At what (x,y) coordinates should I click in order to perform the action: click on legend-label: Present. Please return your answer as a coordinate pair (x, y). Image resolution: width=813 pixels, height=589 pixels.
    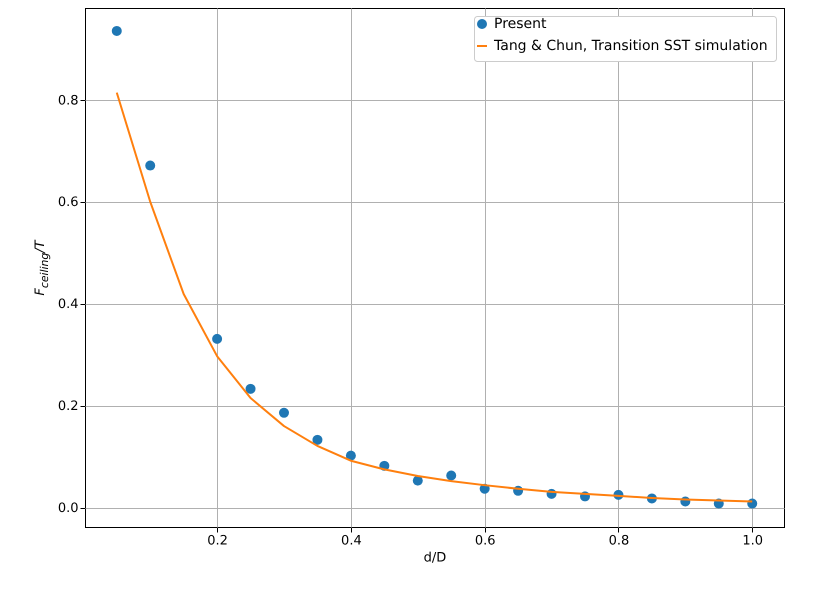
    Looking at the image, I should click on (521, 24).